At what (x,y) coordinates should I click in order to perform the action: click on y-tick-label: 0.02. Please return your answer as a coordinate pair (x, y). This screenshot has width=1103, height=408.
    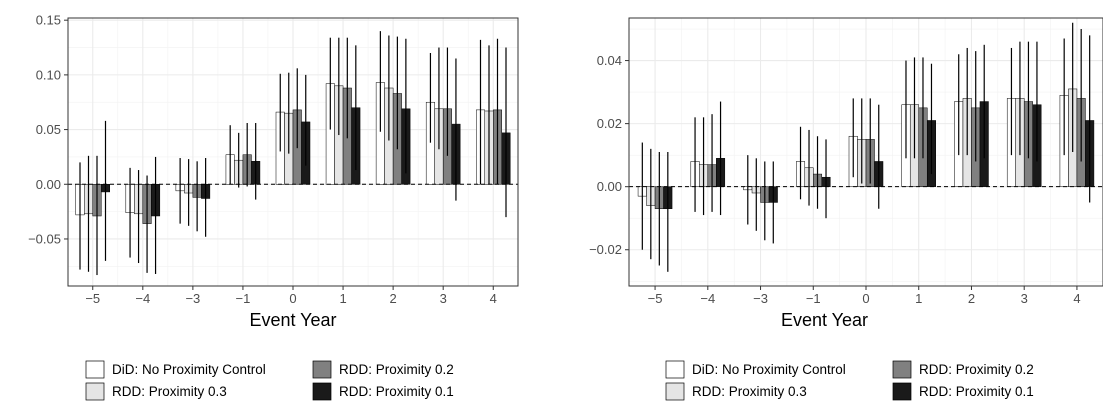
    Looking at the image, I should click on (609, 123).